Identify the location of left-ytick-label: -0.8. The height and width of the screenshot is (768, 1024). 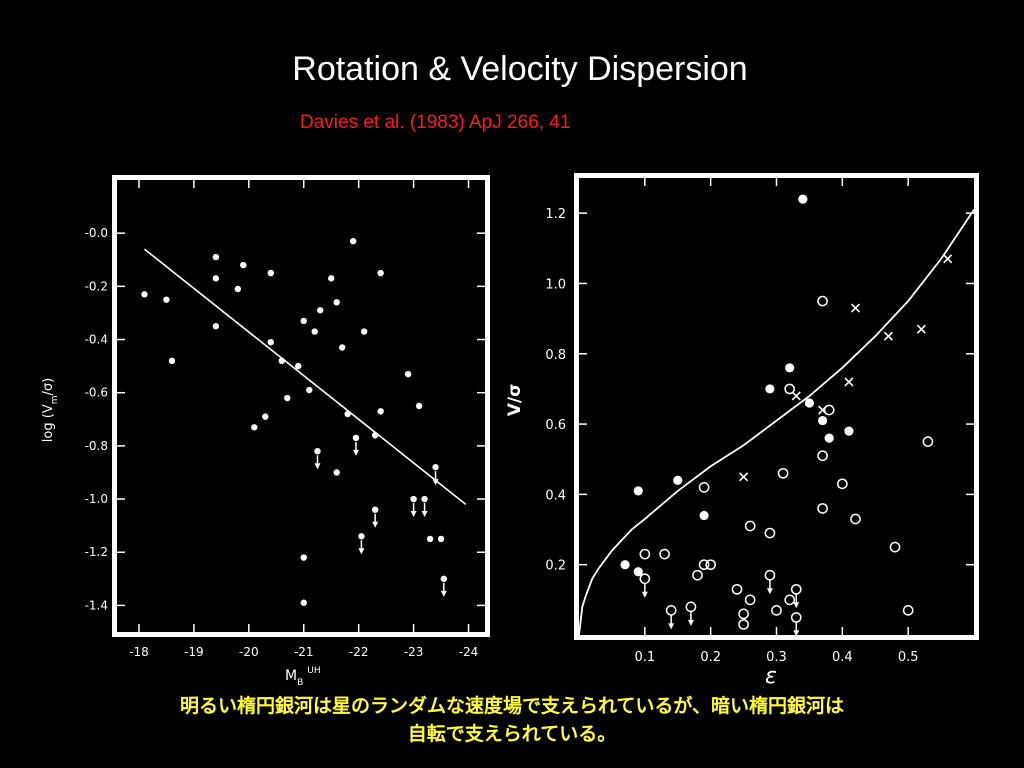
(96, 446).